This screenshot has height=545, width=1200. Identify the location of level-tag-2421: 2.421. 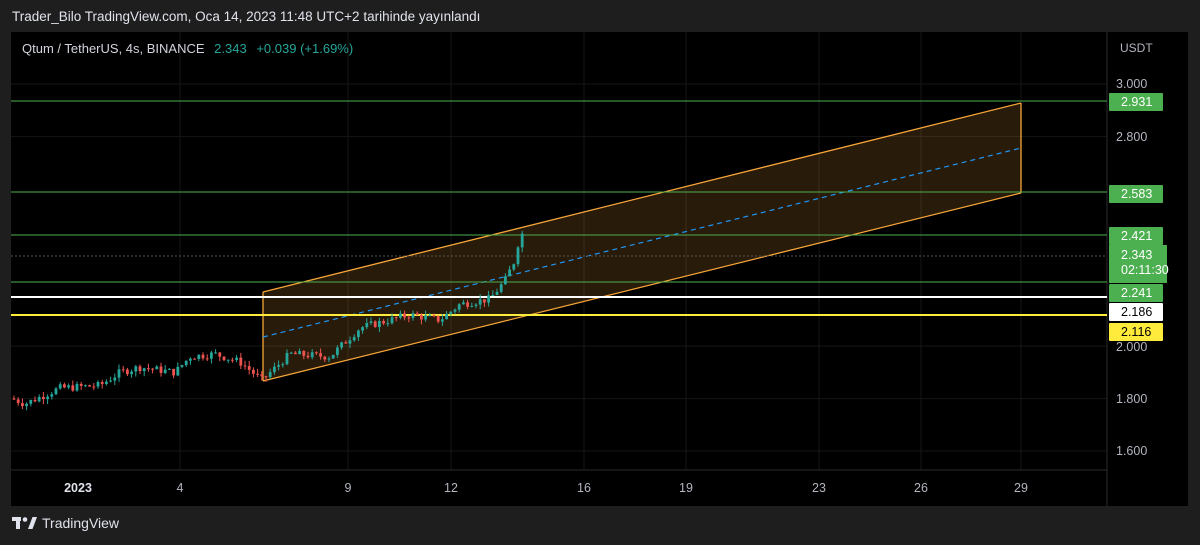
(1136, 236).